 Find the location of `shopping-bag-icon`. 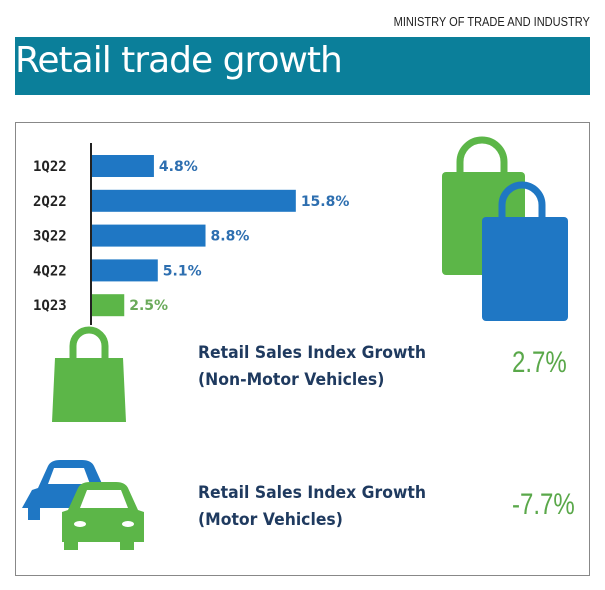

shopping-bag-icon is located at coordinates (89, 374).